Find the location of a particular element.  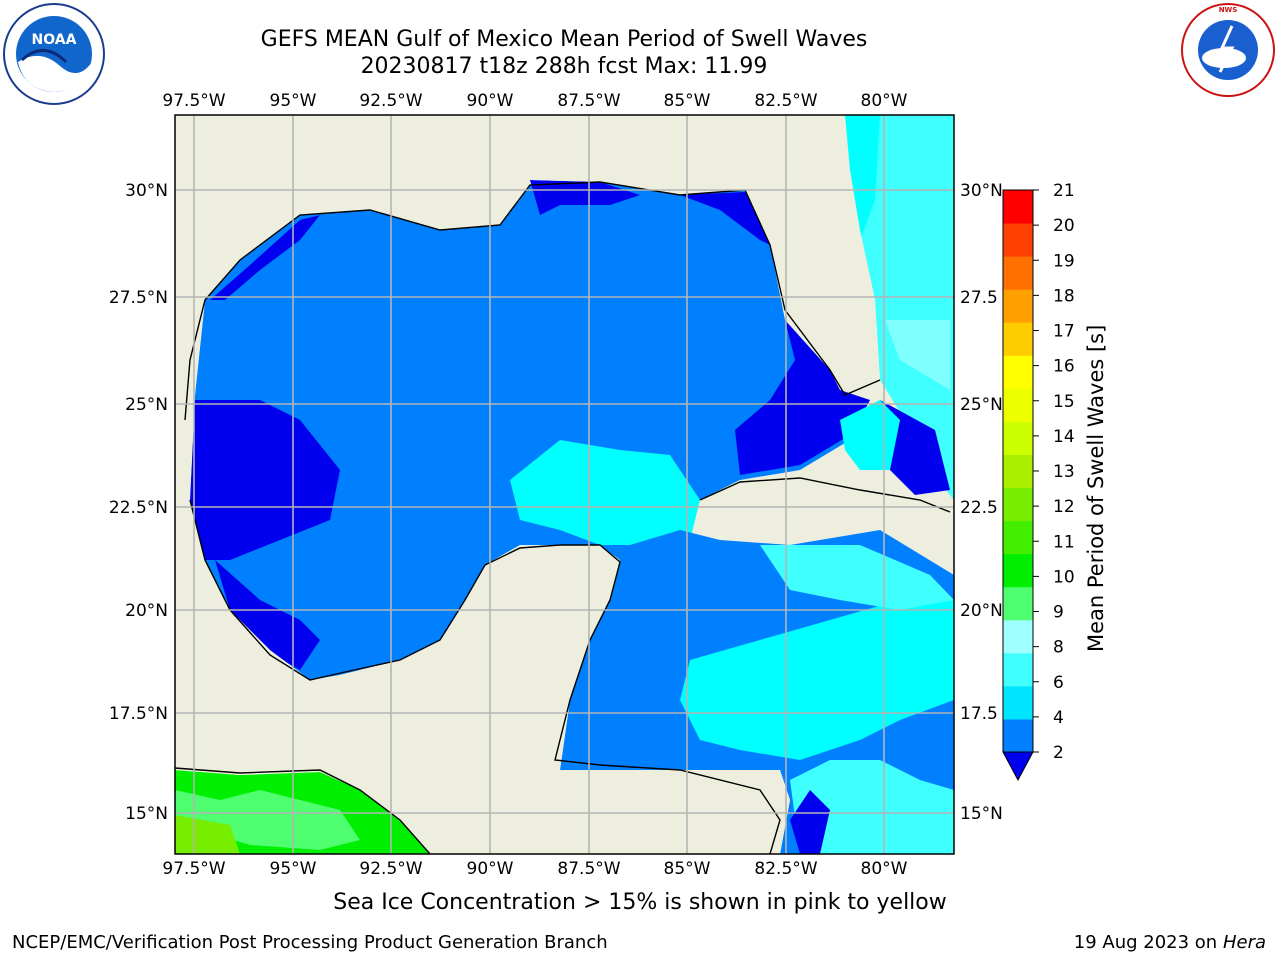

lat-label: 27.5°N is located at coordinates (138, 298).